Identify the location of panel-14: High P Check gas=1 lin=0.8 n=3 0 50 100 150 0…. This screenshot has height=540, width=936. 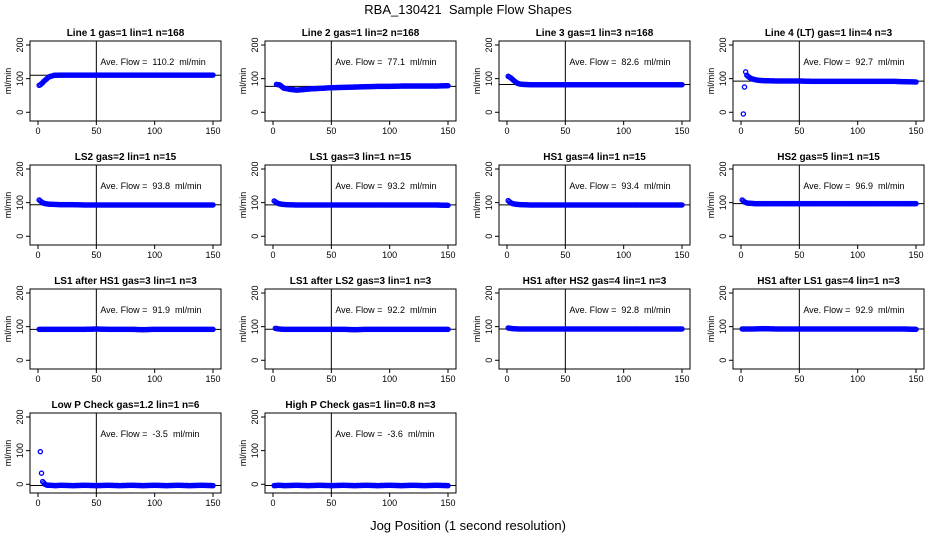
(347, 454).